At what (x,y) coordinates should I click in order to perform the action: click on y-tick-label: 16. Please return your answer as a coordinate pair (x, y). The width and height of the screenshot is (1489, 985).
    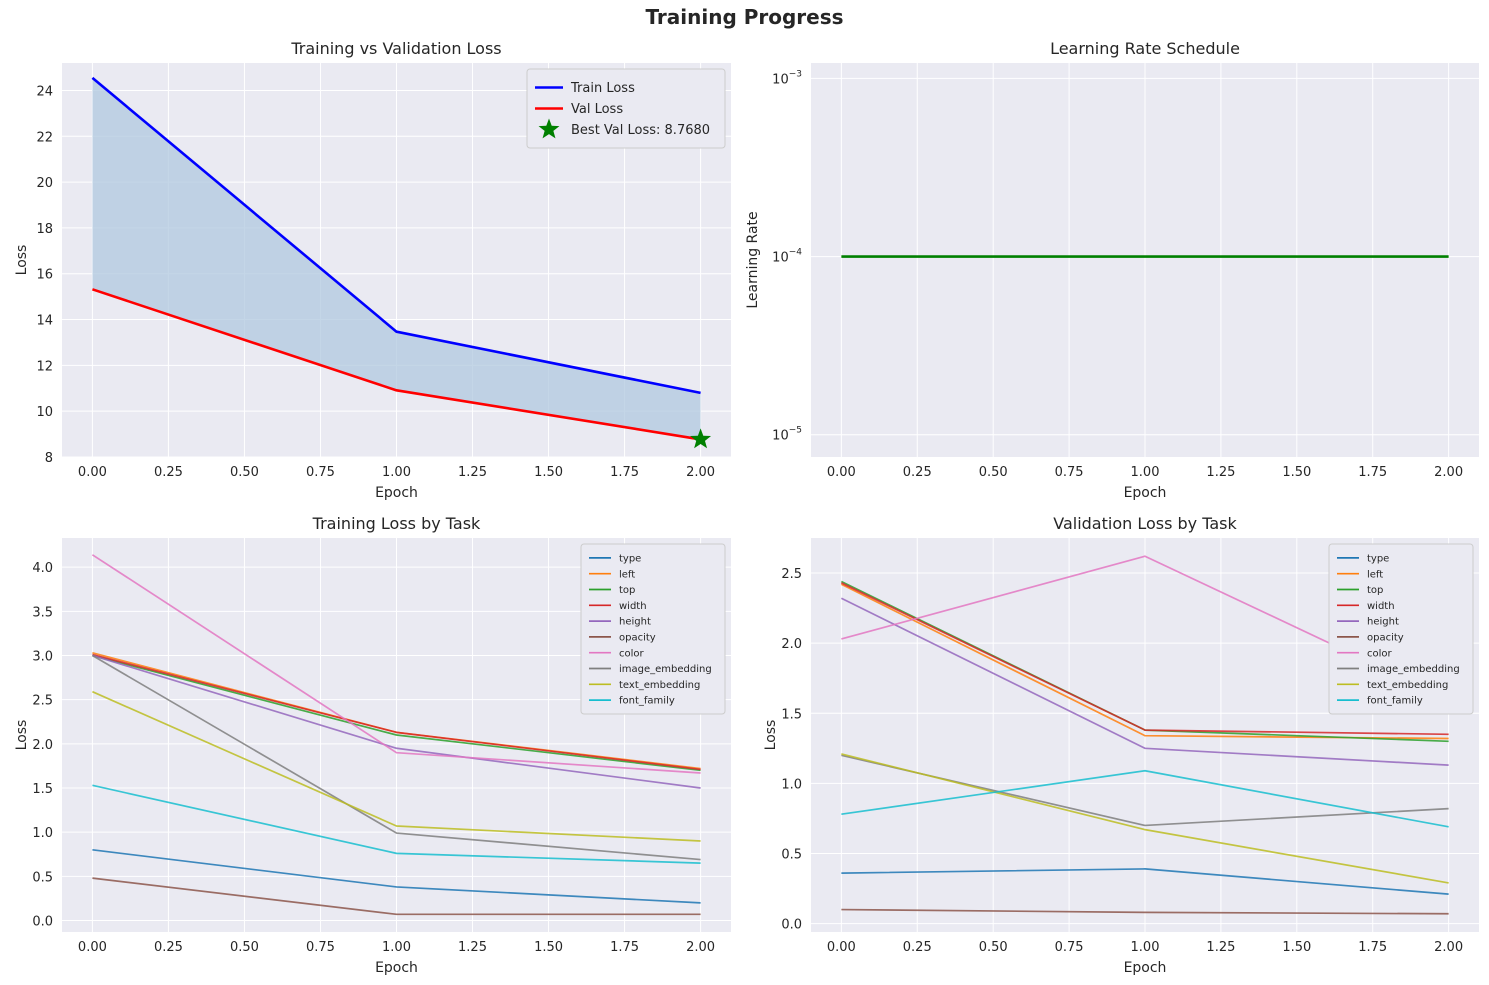
    Looking at the image, I should click on (44, 275).